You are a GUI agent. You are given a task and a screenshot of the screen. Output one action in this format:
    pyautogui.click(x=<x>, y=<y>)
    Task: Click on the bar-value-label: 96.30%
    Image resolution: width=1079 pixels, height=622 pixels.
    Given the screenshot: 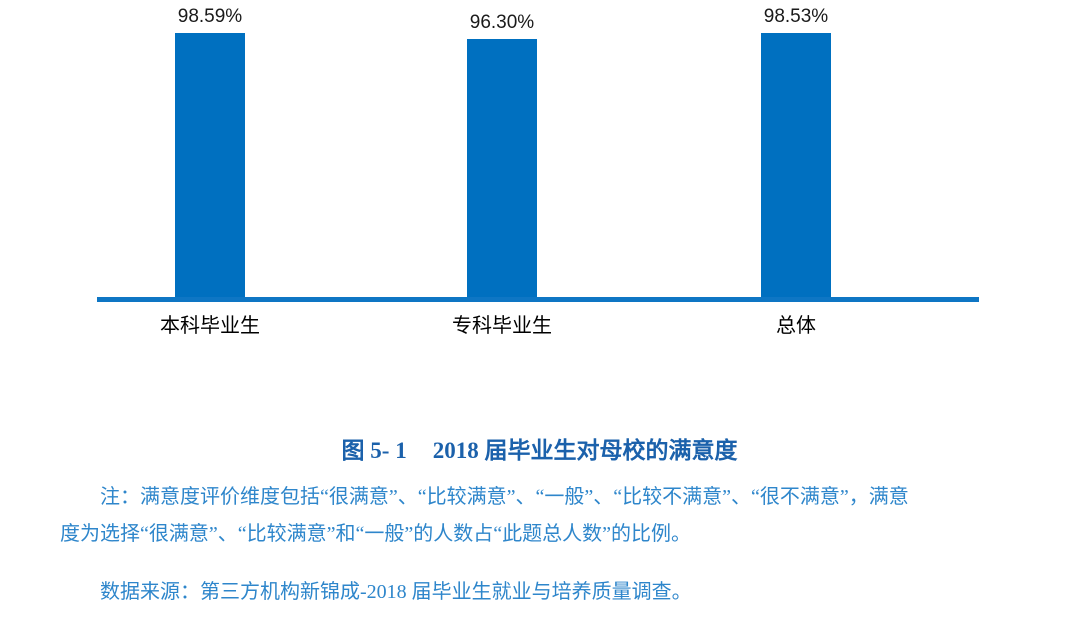 What is the action you would take?
    pyautogui.click(x=502, y=22)
    